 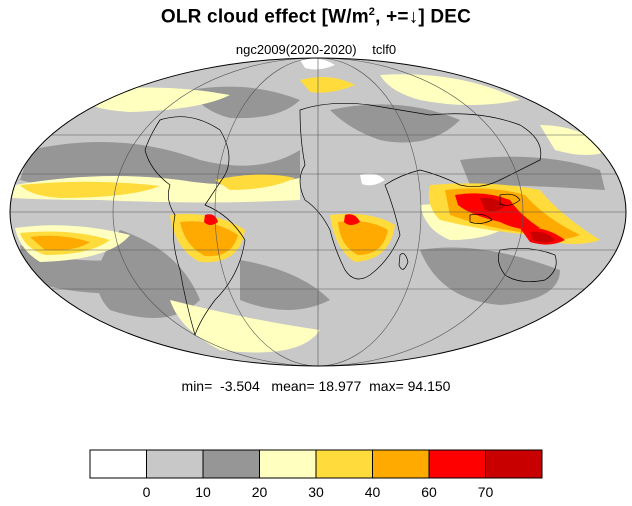 I want to click on colorbar-tick-label: 60, so click(x=429, y=492).